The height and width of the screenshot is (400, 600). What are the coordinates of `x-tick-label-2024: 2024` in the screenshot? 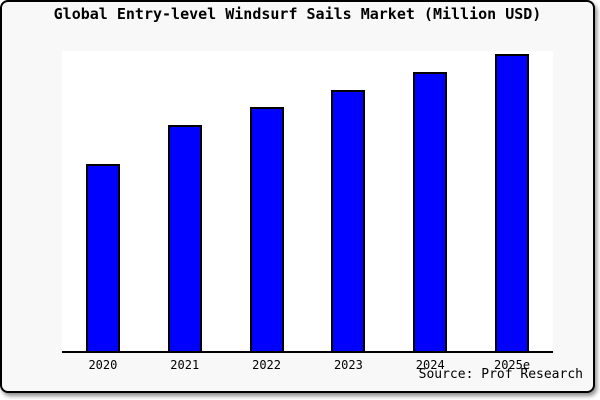 It's located at (430, 365).